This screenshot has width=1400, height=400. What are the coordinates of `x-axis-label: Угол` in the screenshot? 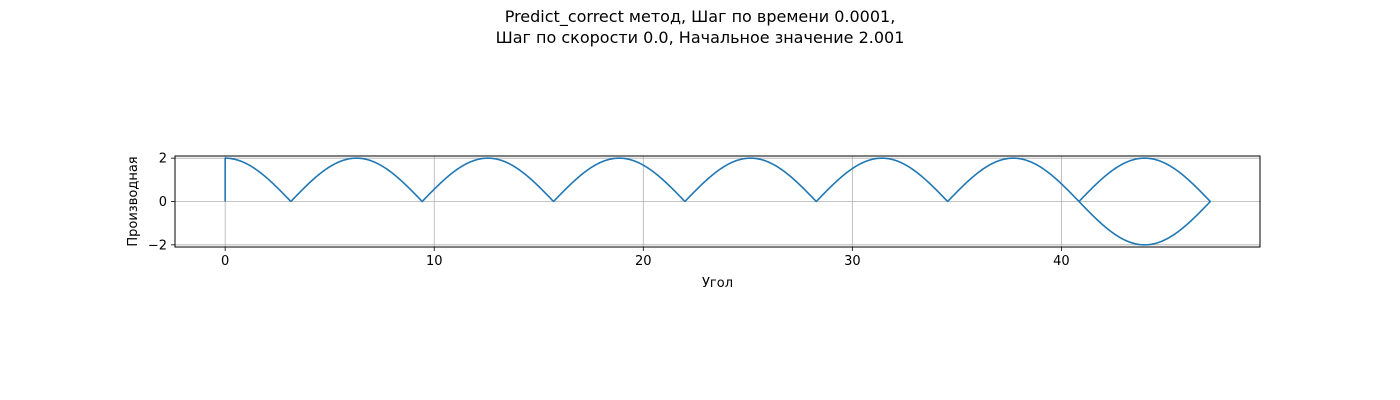 It's located at (717, 283).